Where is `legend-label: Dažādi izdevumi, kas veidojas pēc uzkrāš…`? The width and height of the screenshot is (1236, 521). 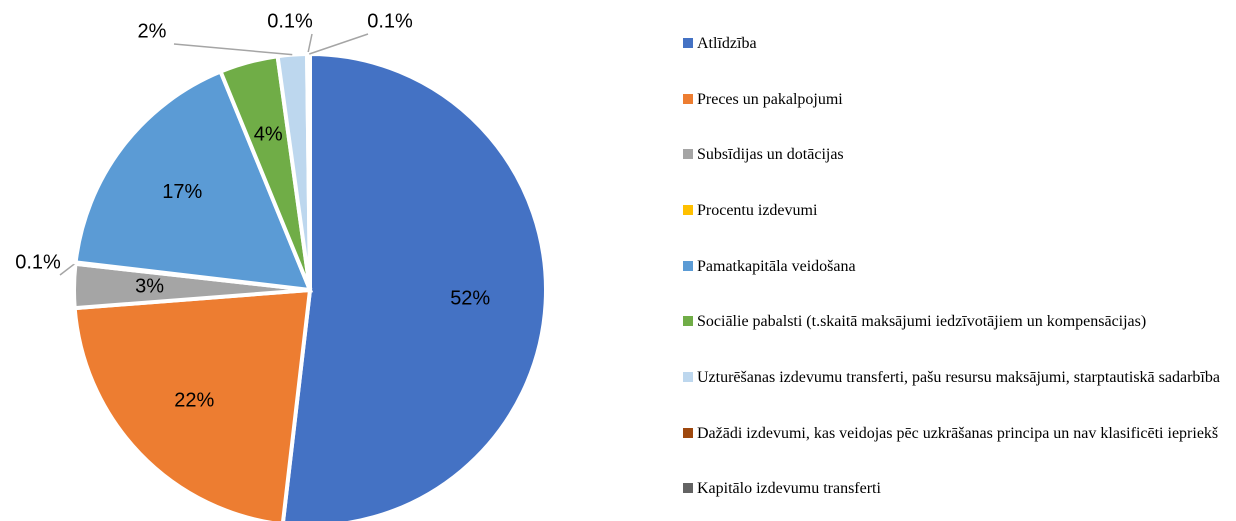 legend-label: Dažādi izdevumi, kas veidojas pēc uzkrāš… is located at coordinates (958, 433).